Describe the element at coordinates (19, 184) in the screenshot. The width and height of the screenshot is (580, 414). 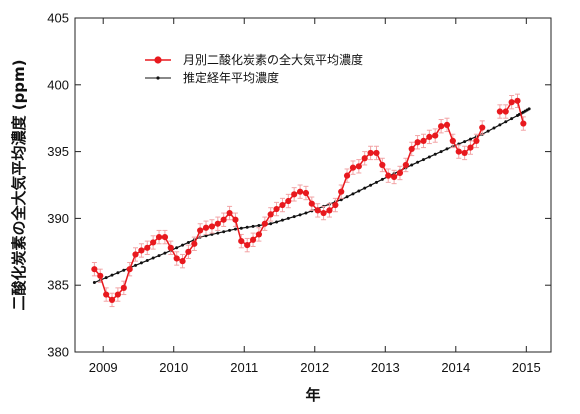
I see `y-axis-title: 二酸化炭素の全大気平均濃度 (ppm)` at that location.